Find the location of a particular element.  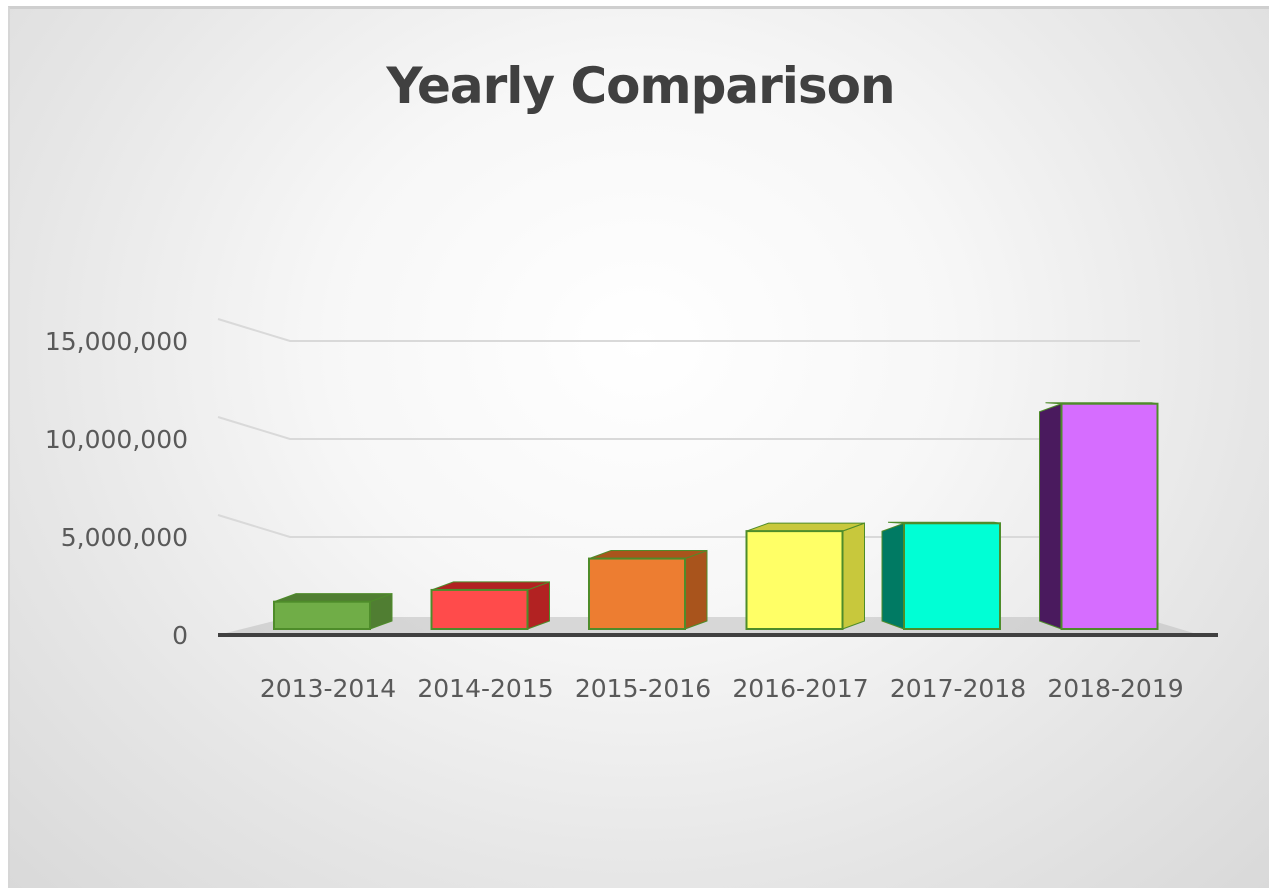

x-tick-label: 2014-2015 is located at coordinates (485, 688).